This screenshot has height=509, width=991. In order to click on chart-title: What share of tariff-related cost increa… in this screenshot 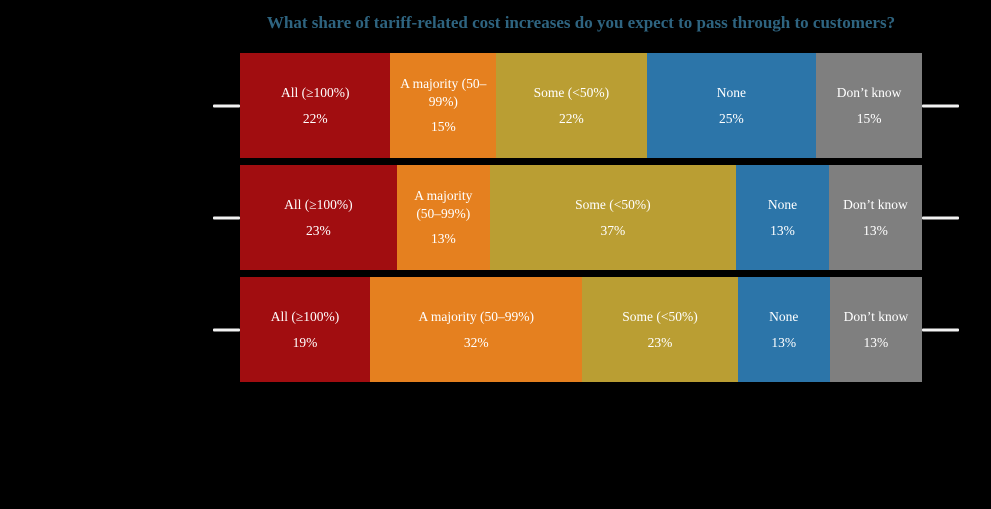, I will do `click(581, 22)`.